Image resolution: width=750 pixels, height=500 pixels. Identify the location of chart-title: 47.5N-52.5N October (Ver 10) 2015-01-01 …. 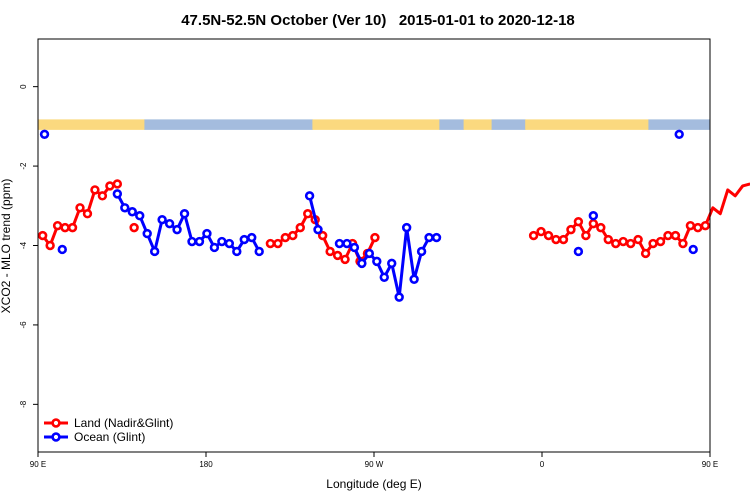
(378, 20).